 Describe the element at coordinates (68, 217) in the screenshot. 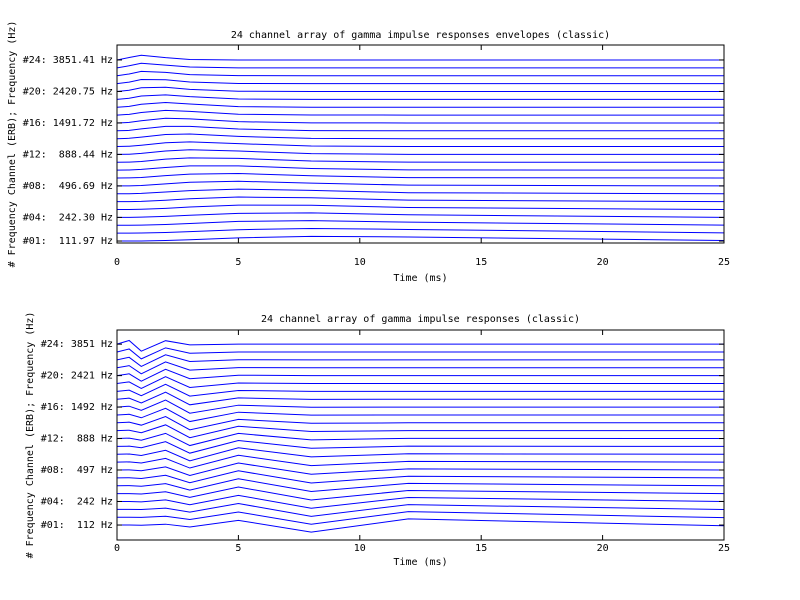

I see `y-tick-label: #04: 242.30 Hz` at that location.